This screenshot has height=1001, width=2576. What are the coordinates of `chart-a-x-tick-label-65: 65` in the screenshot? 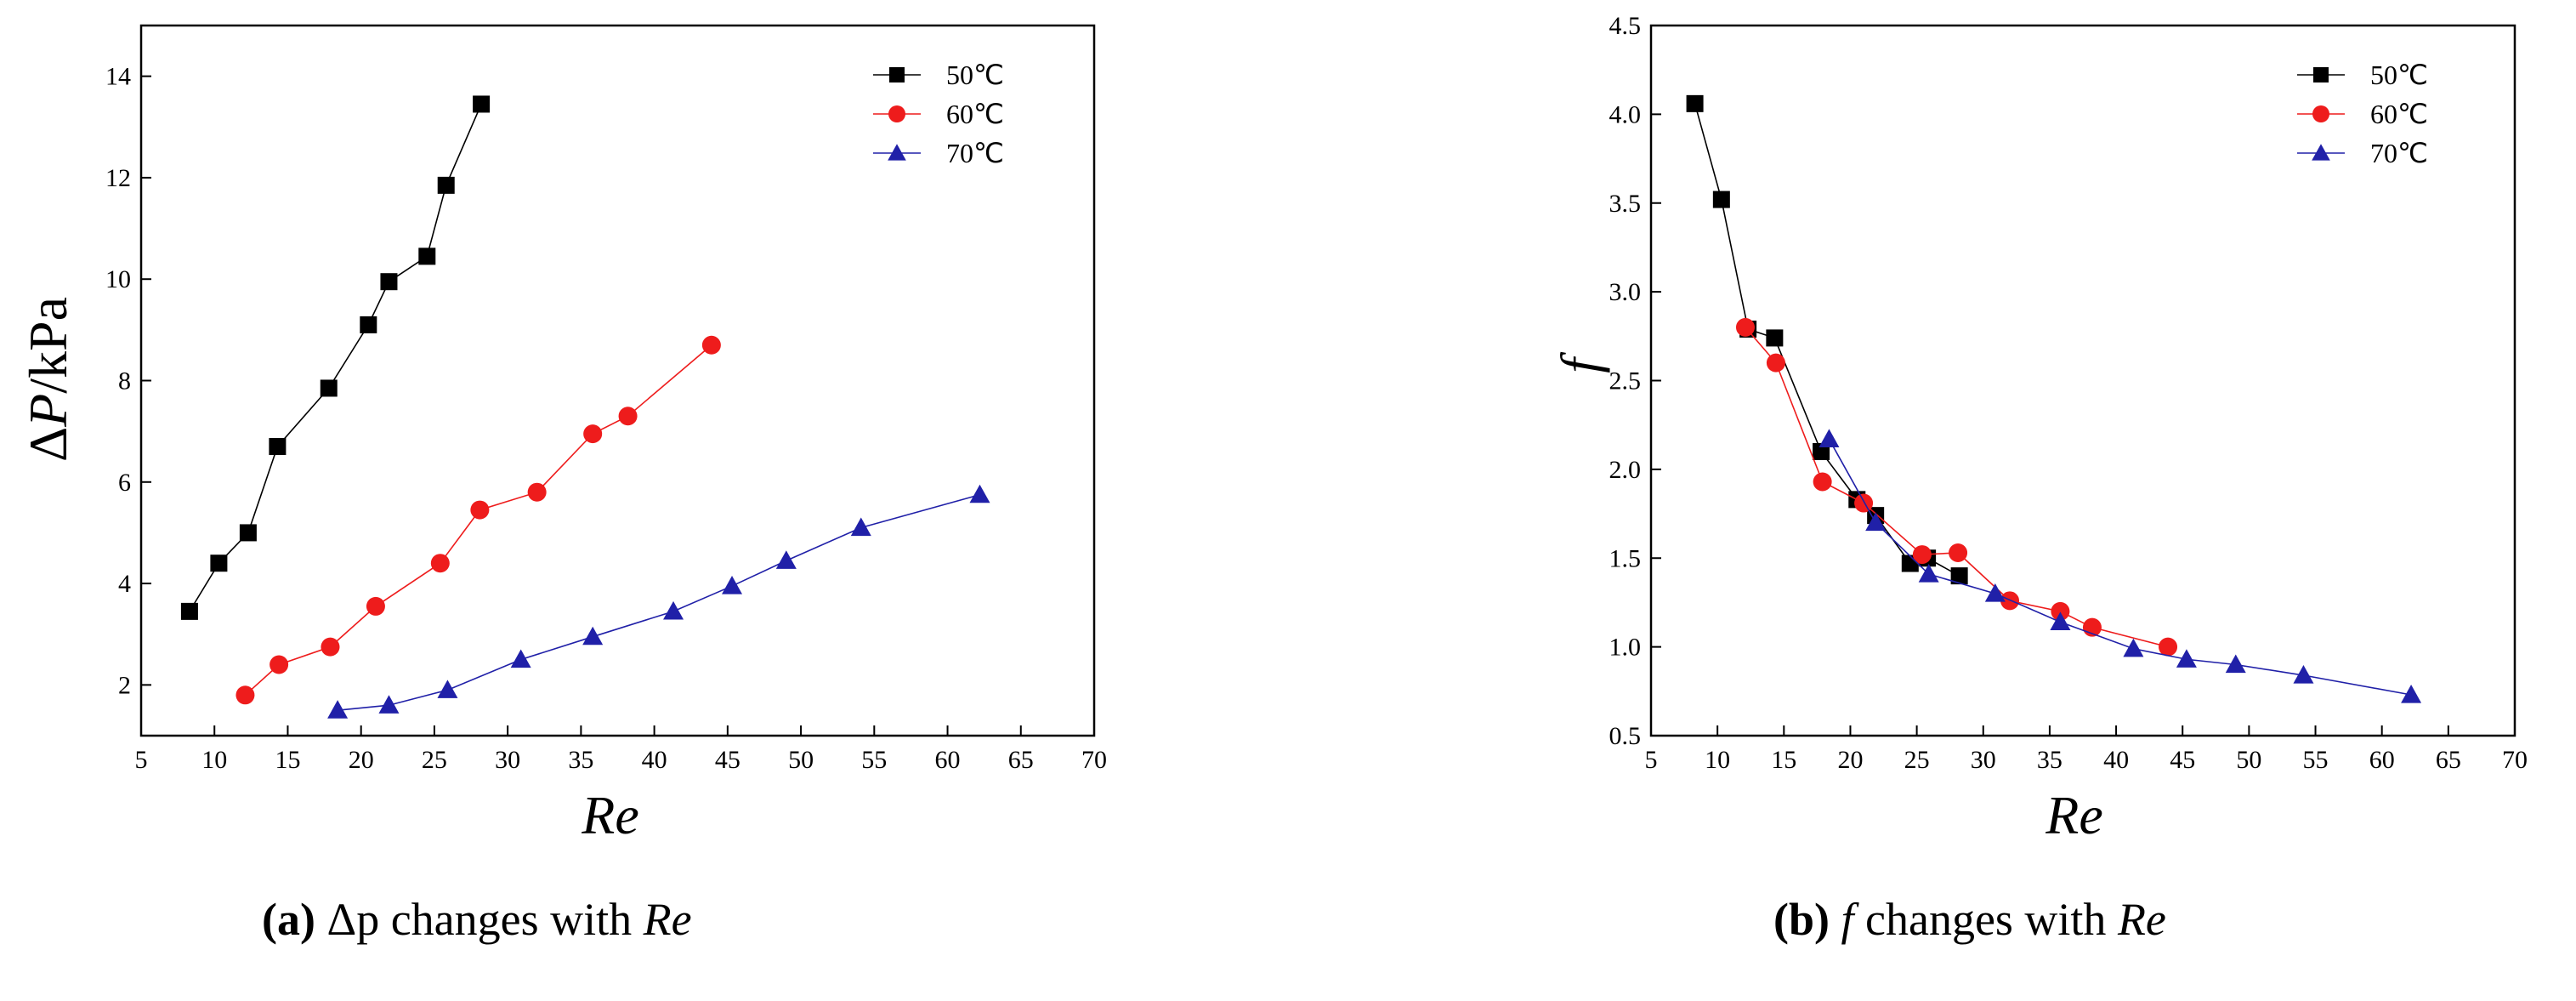 It's located at (1021, 760).